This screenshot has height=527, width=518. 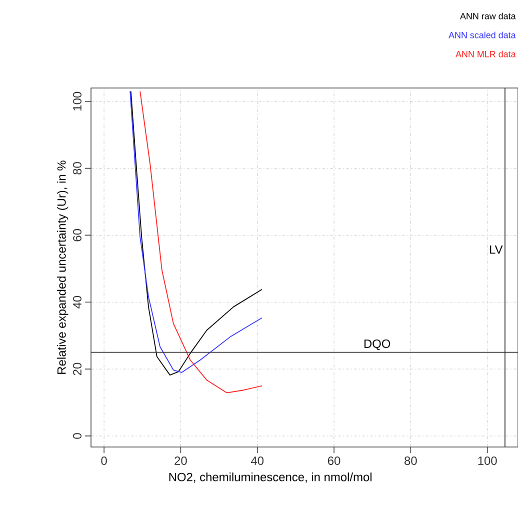 I want to click on x-tick-label: 20, so click(x=180, y=460).